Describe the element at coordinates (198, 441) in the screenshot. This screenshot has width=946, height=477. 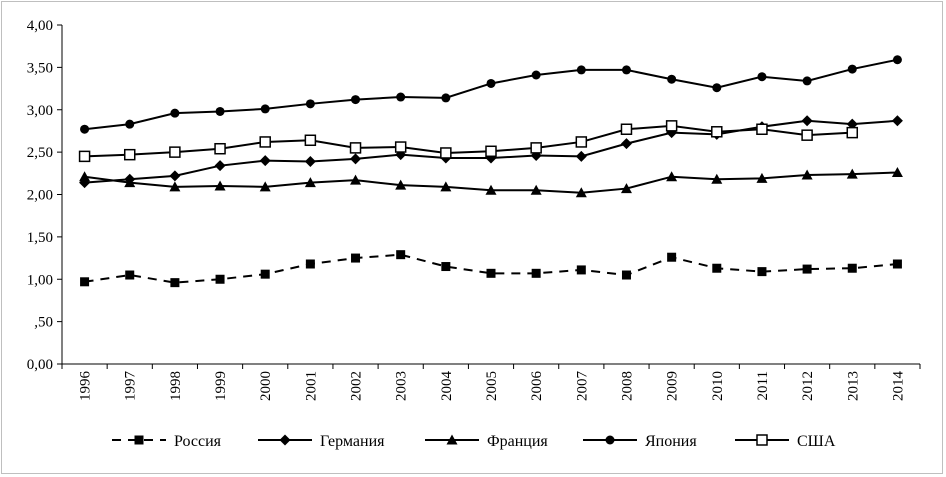
I see `legend-label: Россия` at that location.